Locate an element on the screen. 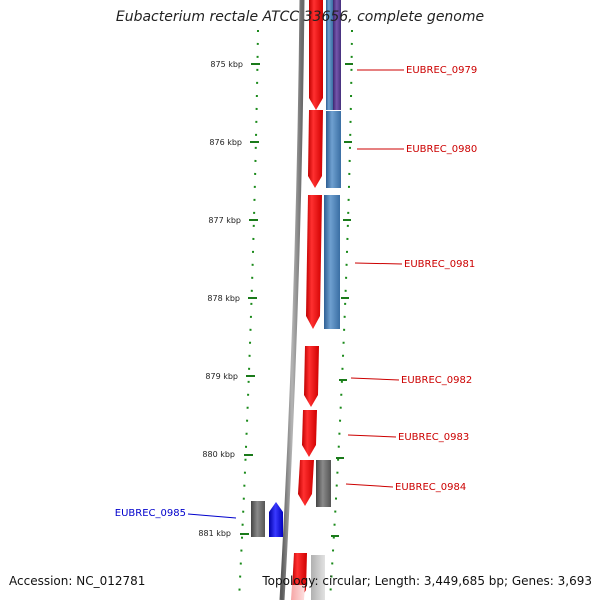  tick-label-880: 880 kbp is located at coordinates (218, 454).